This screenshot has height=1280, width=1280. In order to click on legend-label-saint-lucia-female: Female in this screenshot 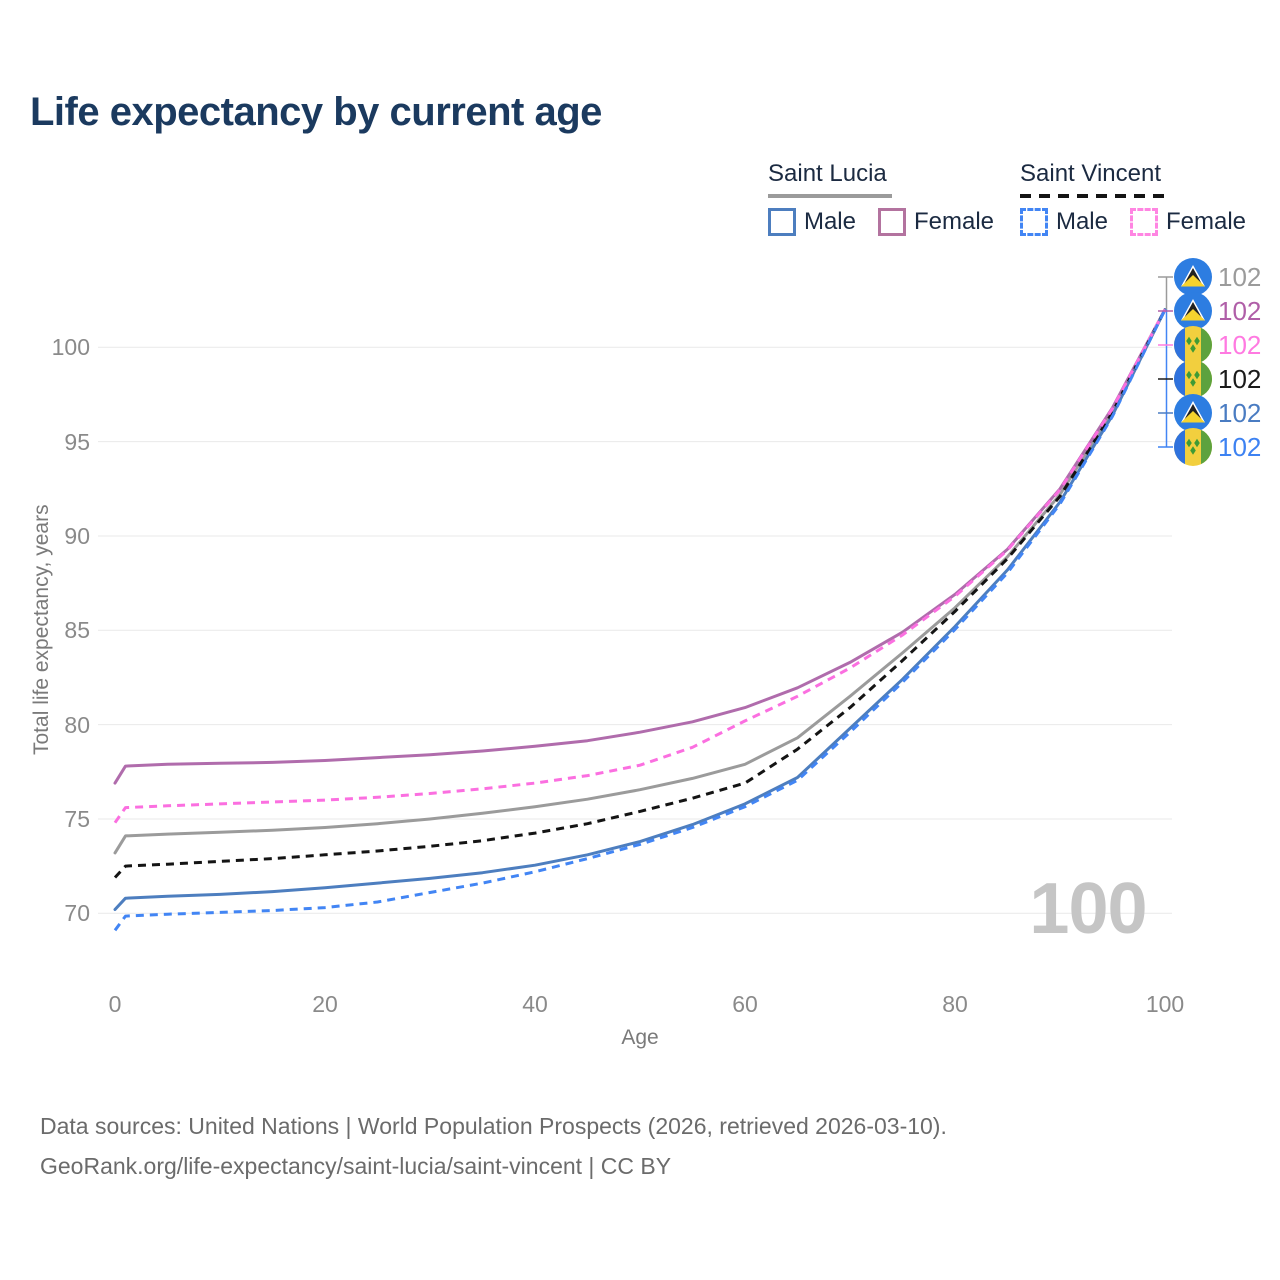, I will do `click(953, 221)`.